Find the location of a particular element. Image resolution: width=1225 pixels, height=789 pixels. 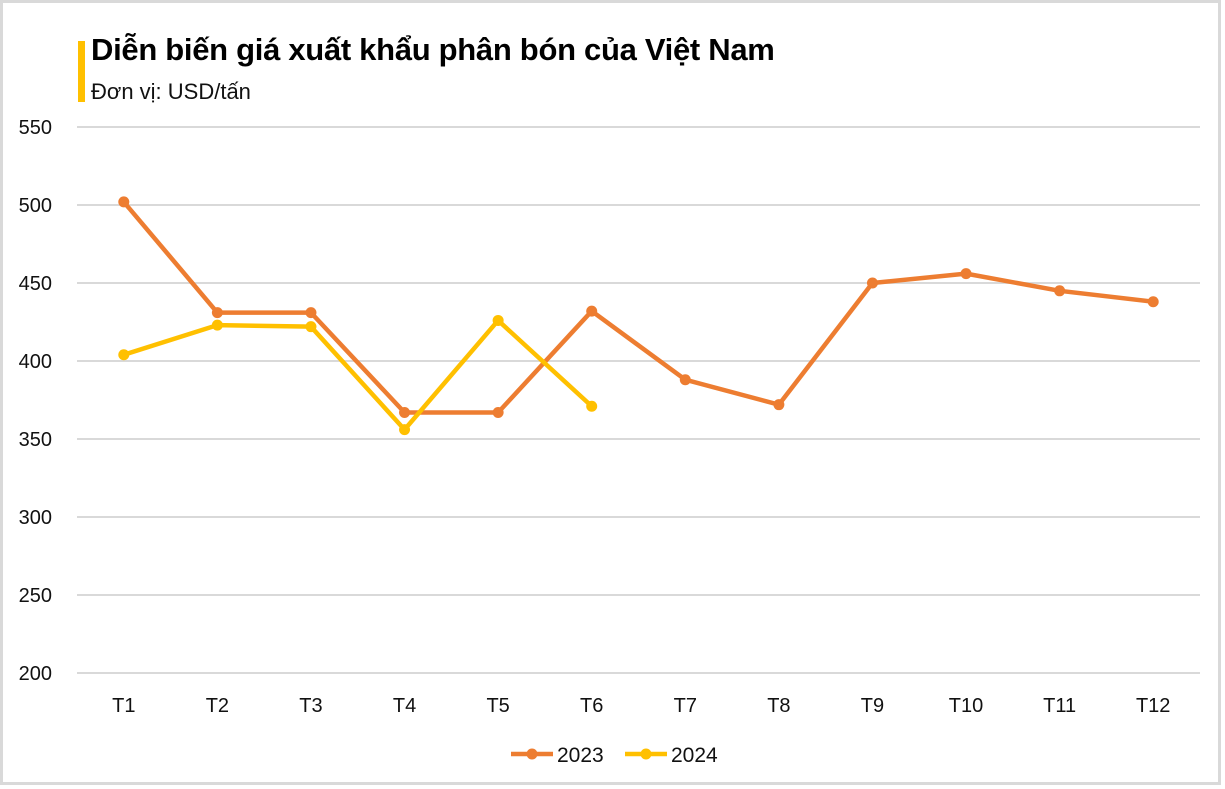

y-axis-ticks: 200 250 300 350 400 450 500 550 is located at coordinates (35, 401).